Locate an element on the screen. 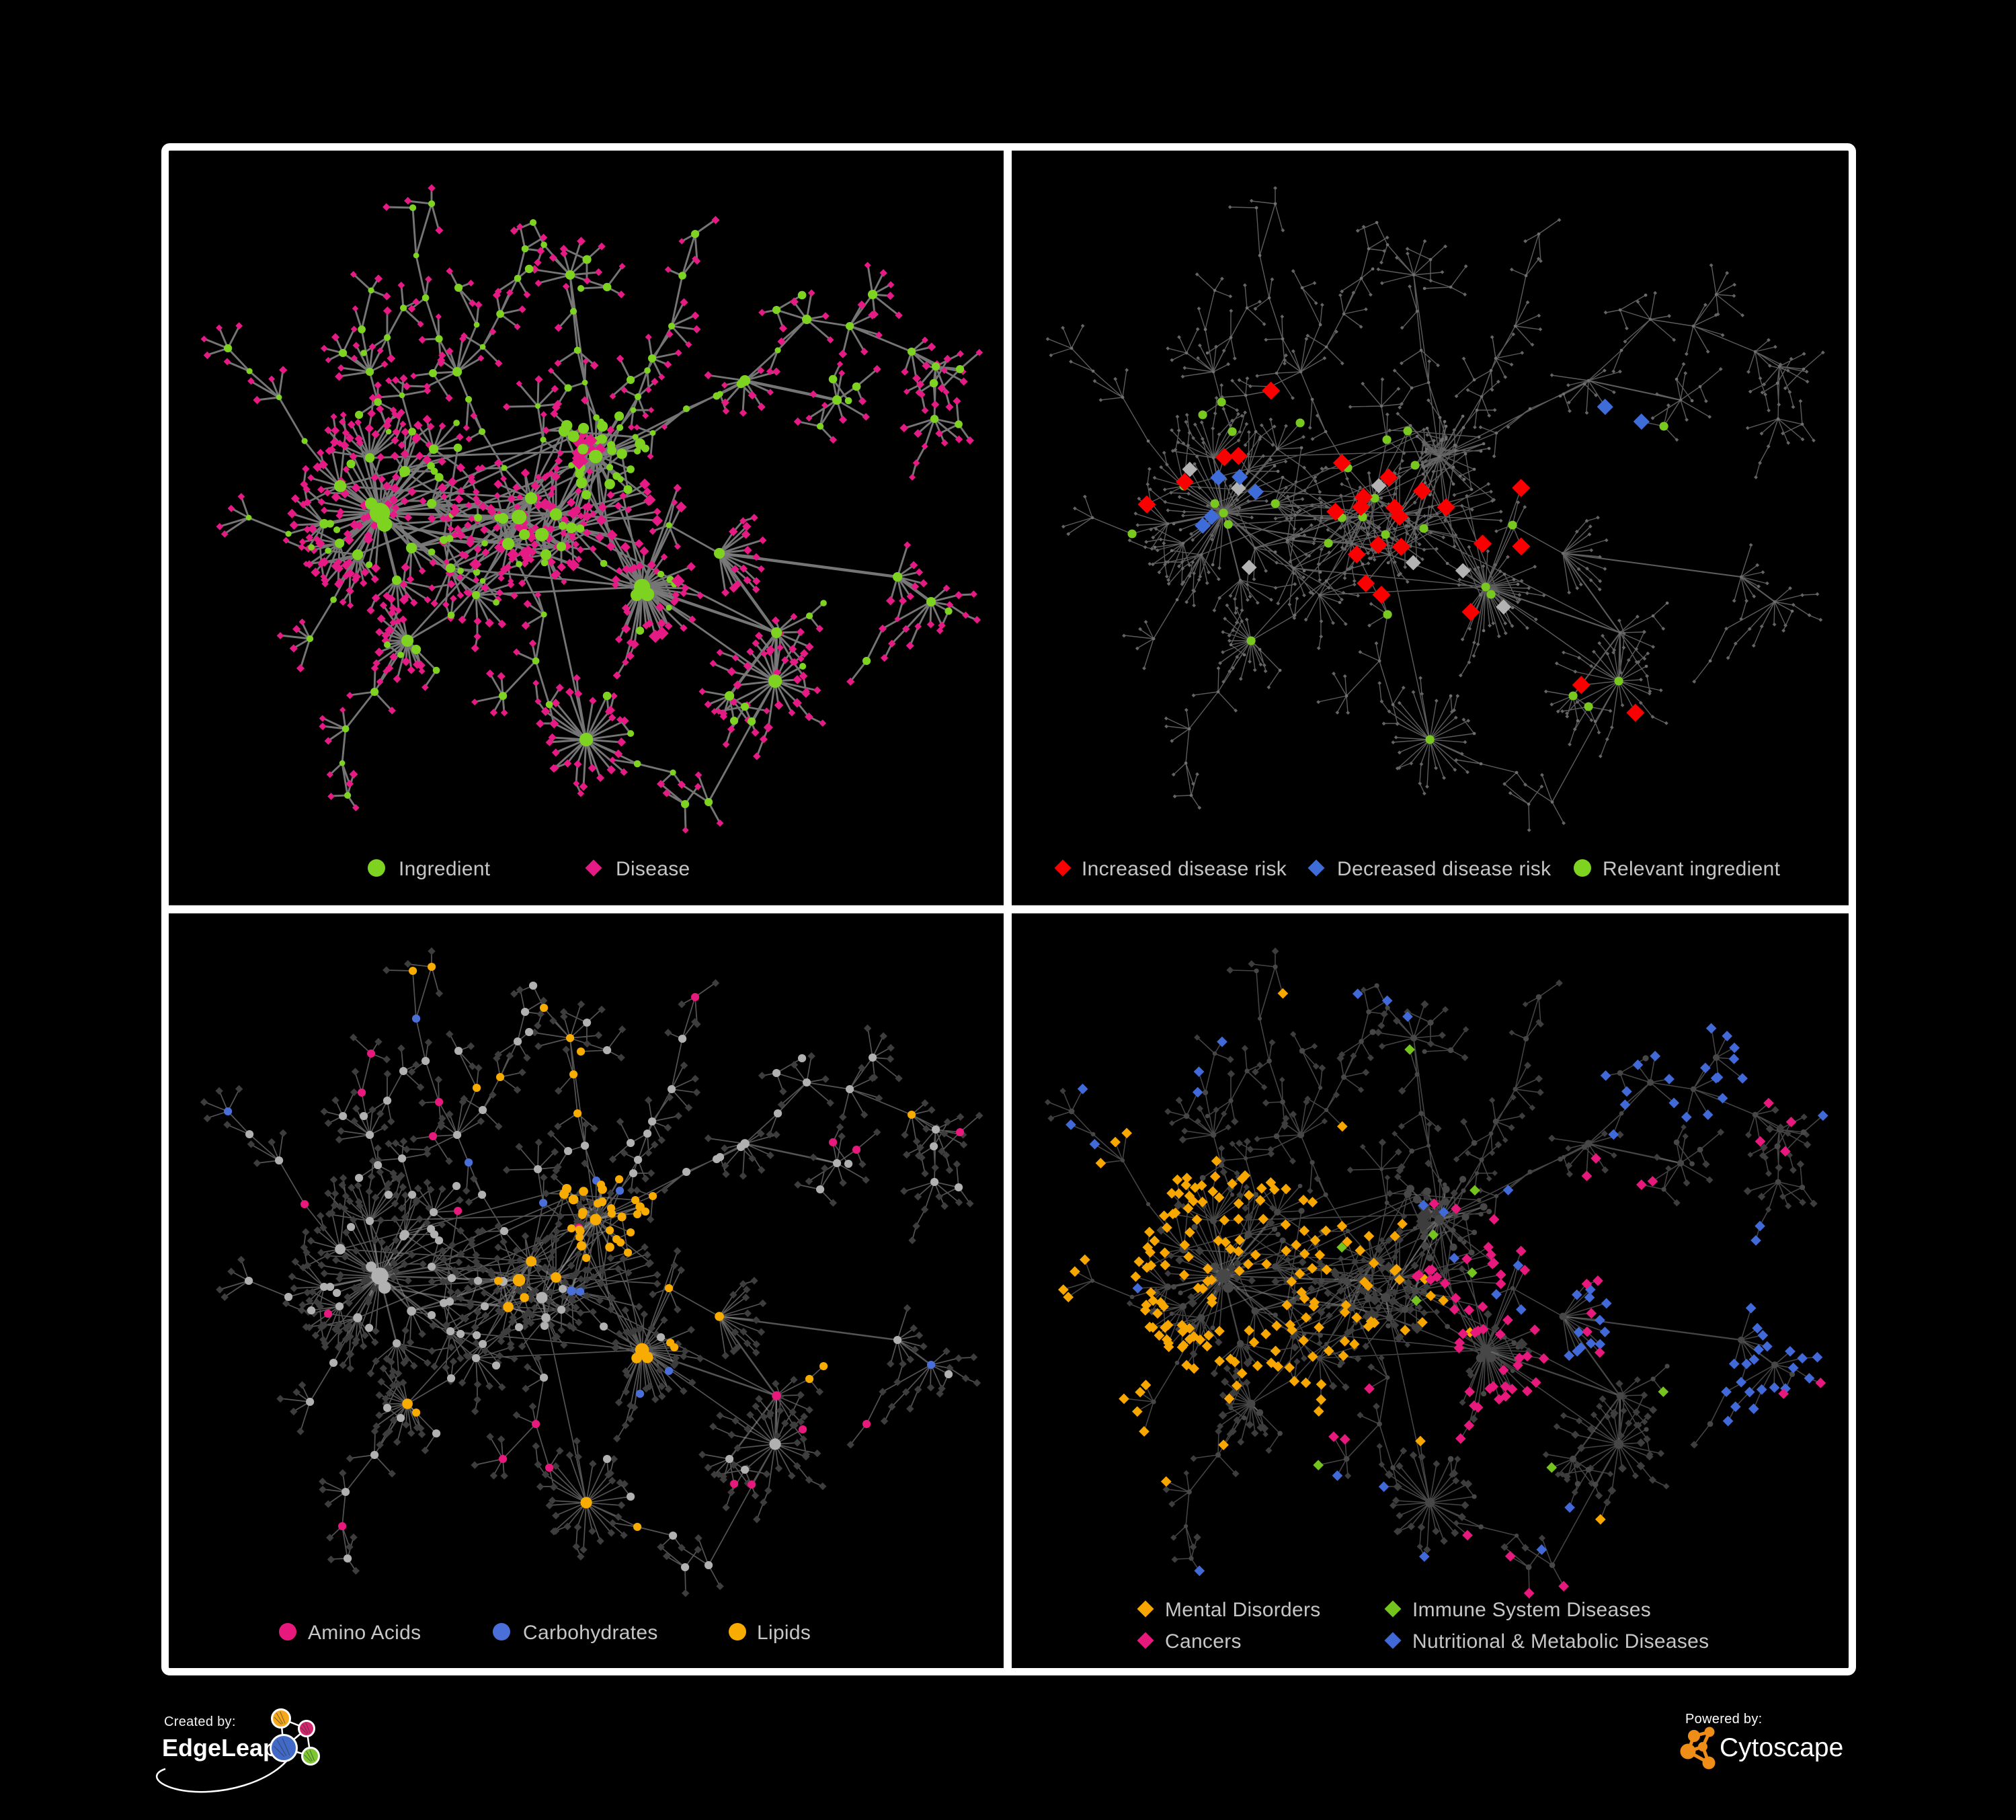  svg-text: Created by: is located at coordinates (200, 1721).